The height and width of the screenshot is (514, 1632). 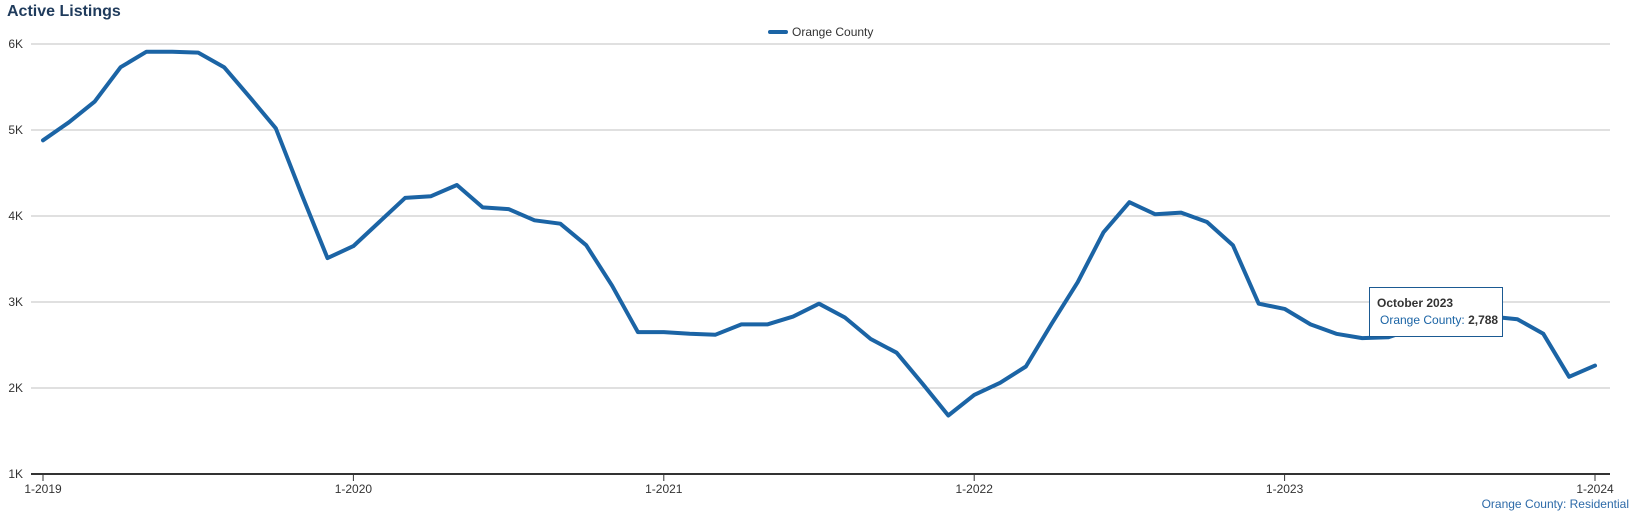 I want to click on footnote: Orange County: Residential, so click(x=1555, y=504).